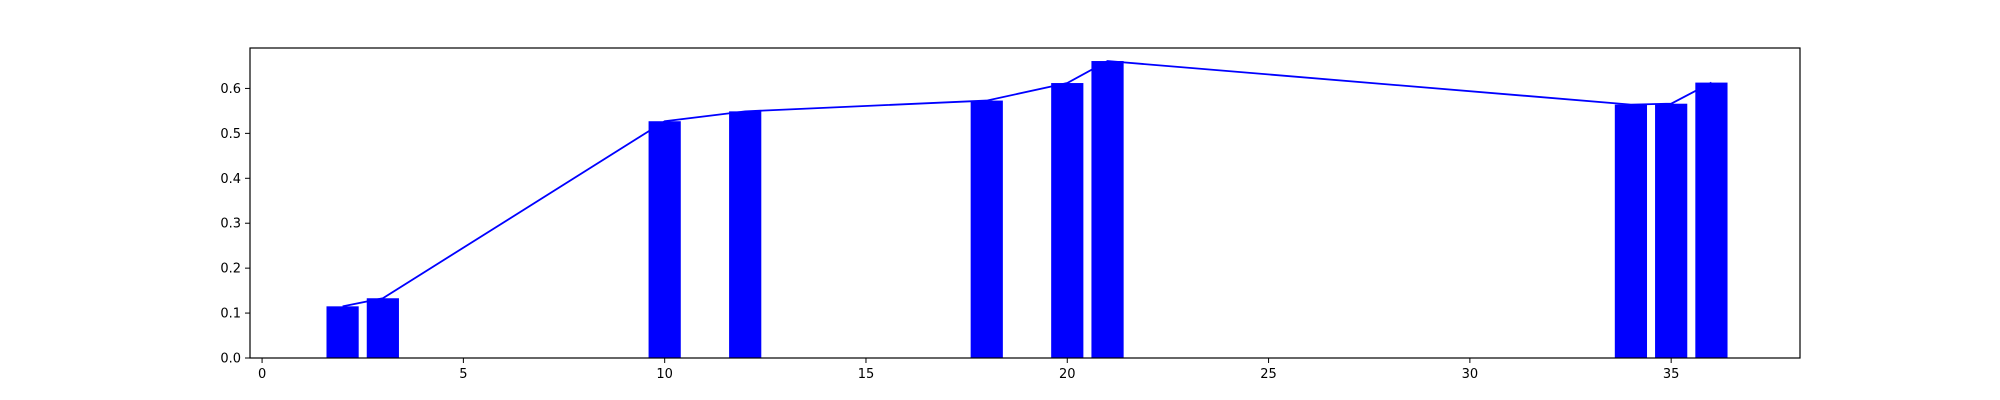 This screenshot has width=2000, height=400. Describe the element at coordinates (230, 359) in the screenshot. I see `y-tick-label-0: 0.0` at that location.